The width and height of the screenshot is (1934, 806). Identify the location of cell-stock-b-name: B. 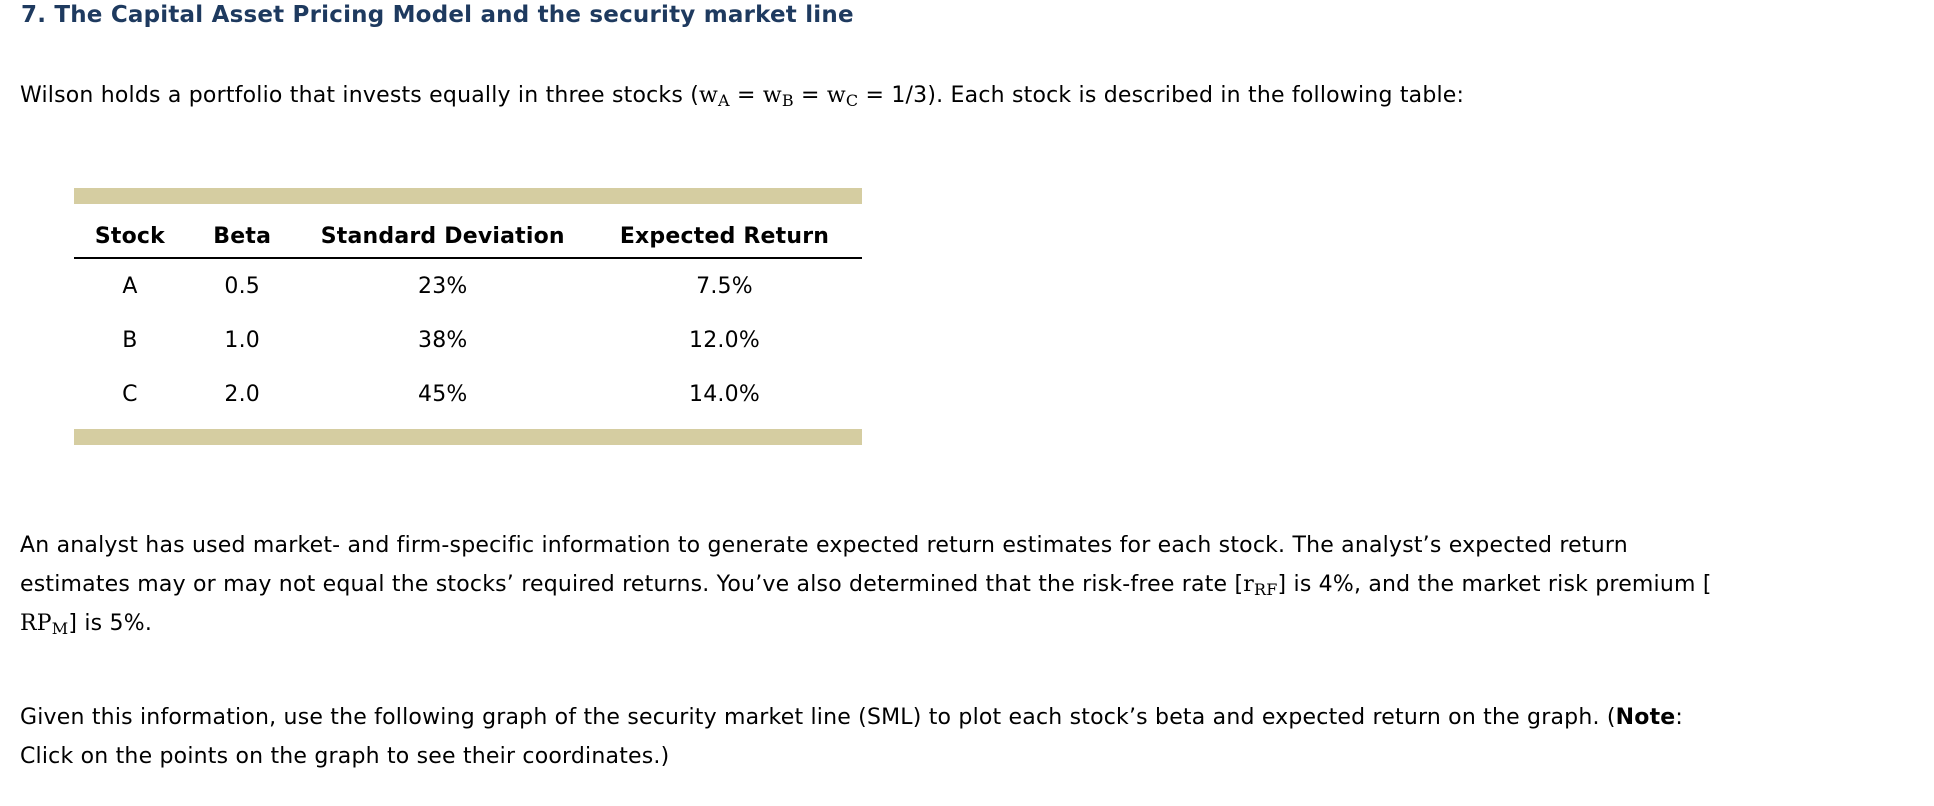
(130, 340).